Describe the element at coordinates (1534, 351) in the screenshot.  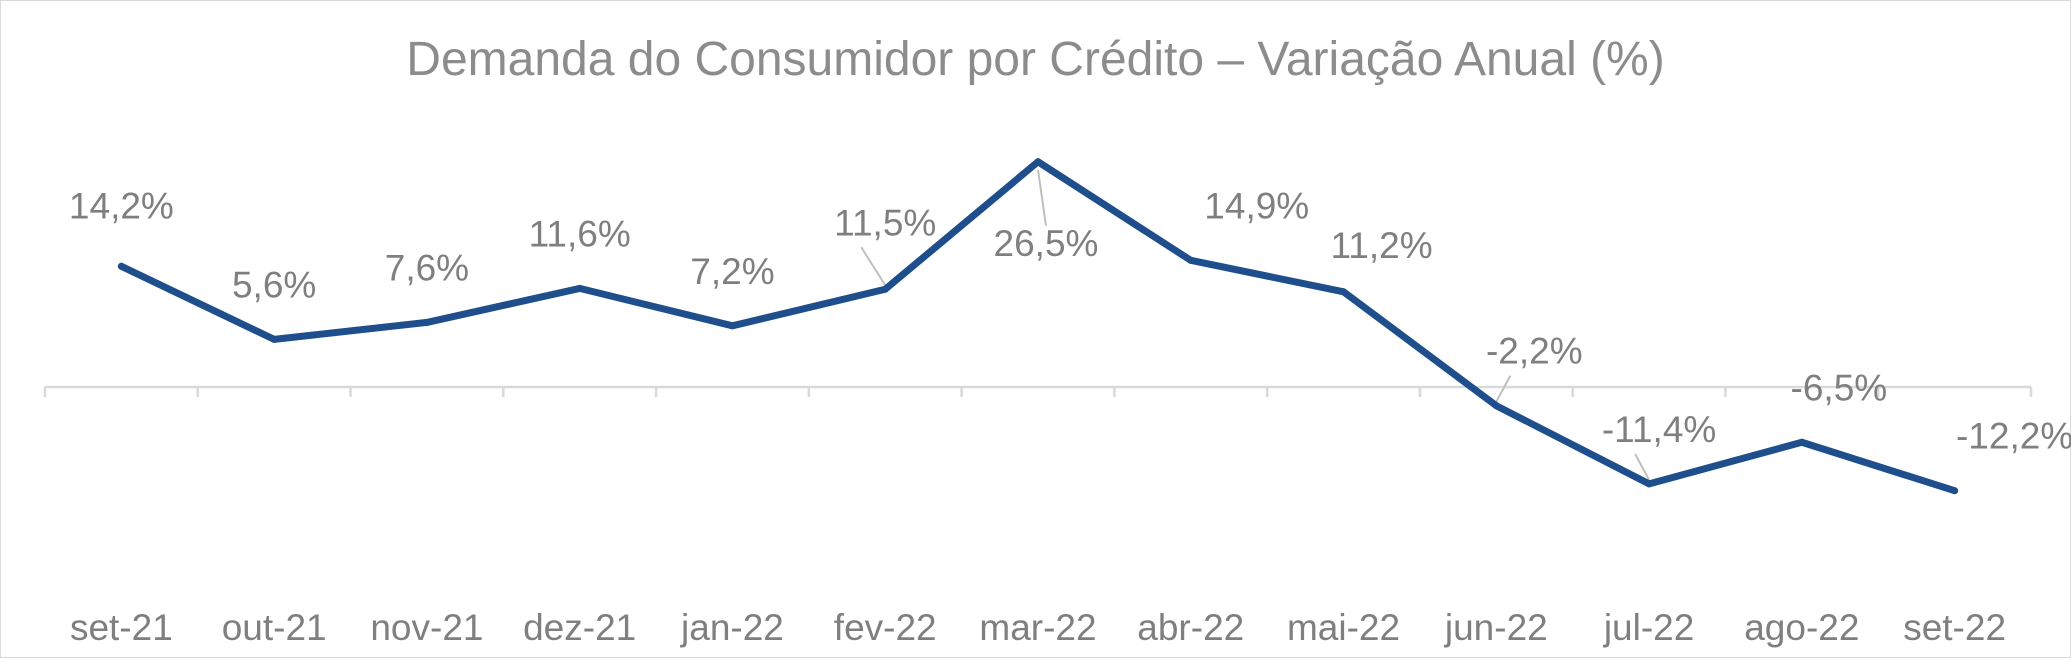
I see `data-label-jun-22: -2,2%` at that location.